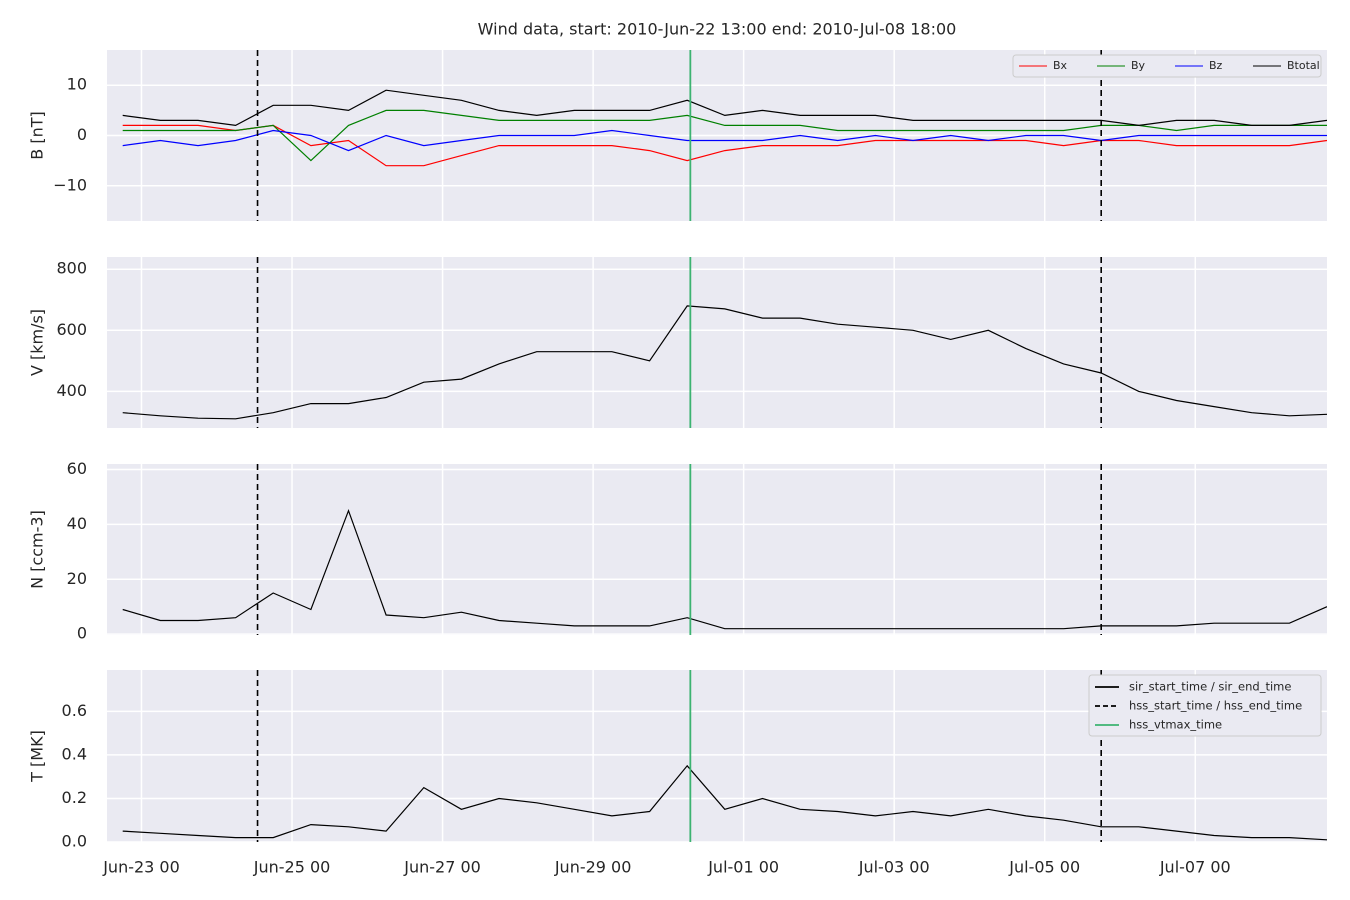  What do you see at coordinates (37, 342) in the screenshot?
I see `y-axis-label: V [km/s]` at bounding box center [37, 342].